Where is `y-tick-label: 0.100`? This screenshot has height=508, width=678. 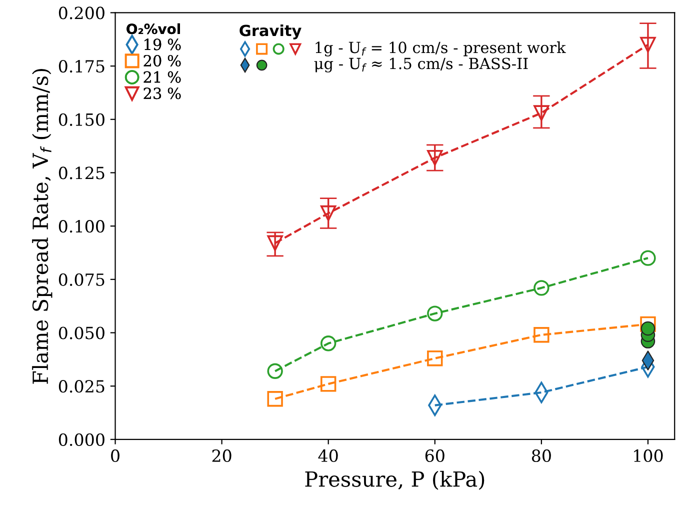
y-tick-label: 0.100 is located at coordinates (81, 226).